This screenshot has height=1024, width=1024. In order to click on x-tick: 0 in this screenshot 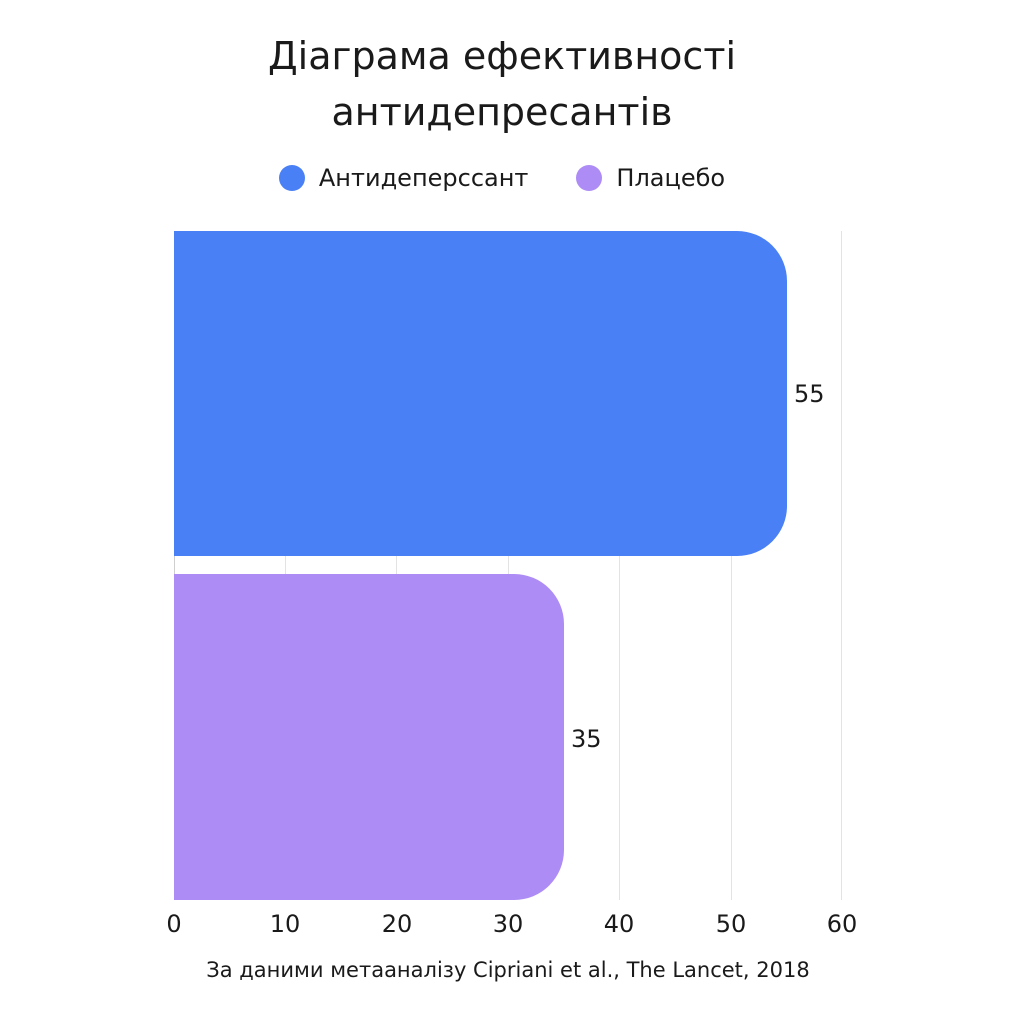, I will do `click(174, 924)`.